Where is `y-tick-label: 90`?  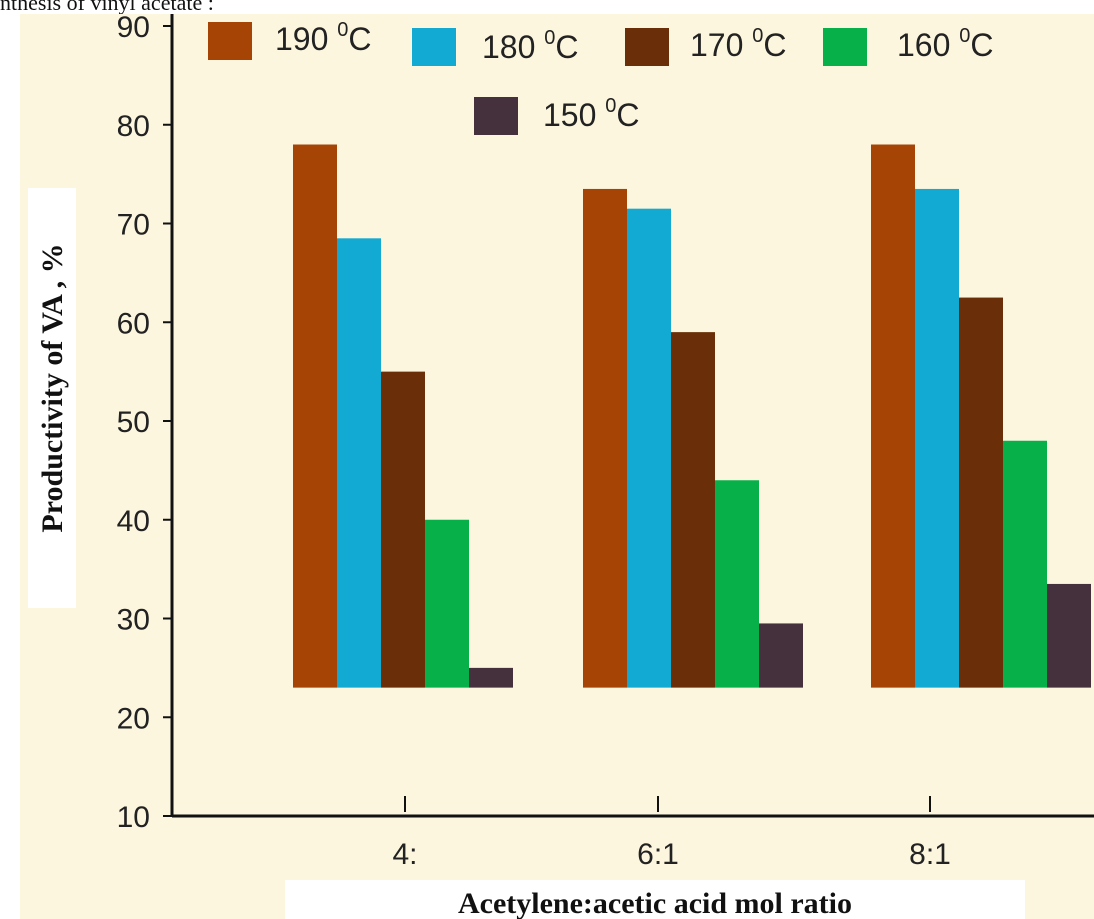 y-tick-label: 90 is located at coordinates (133, 27).